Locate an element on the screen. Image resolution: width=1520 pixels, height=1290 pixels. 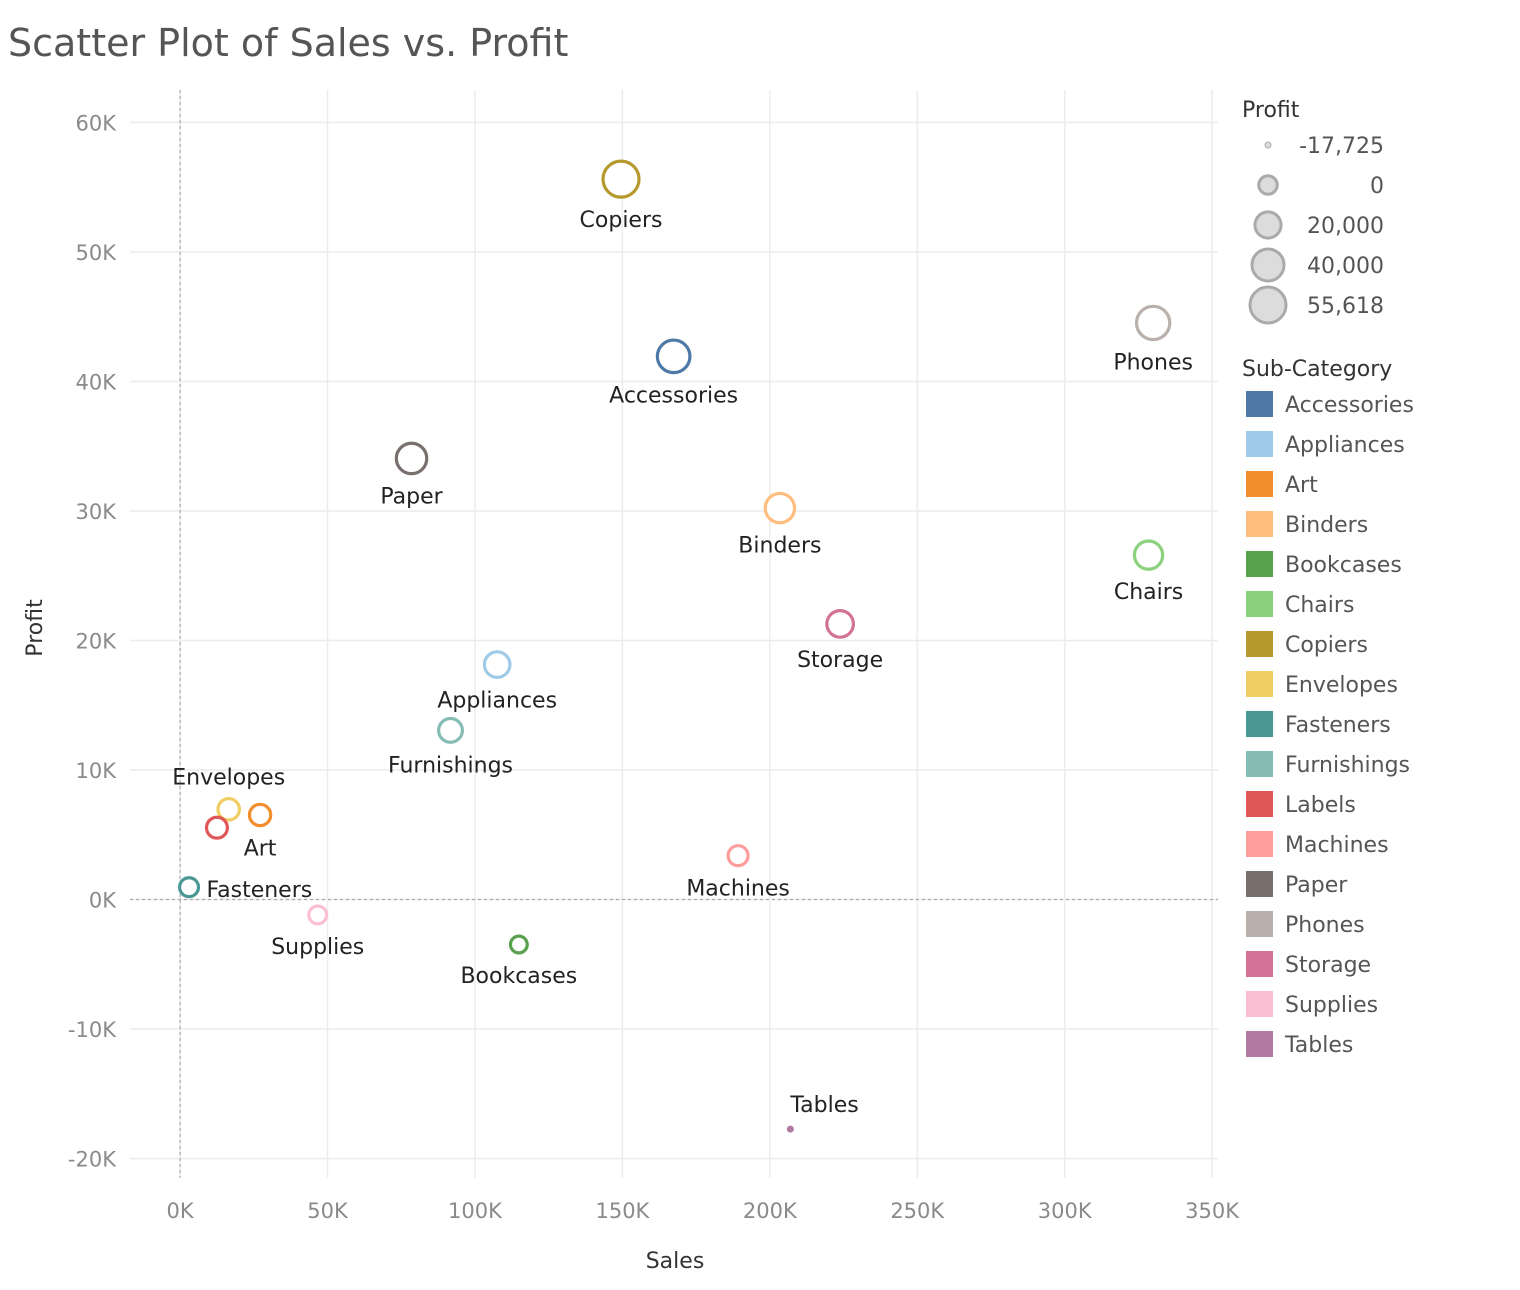
point-phones is located at coordinates (1153, 323).